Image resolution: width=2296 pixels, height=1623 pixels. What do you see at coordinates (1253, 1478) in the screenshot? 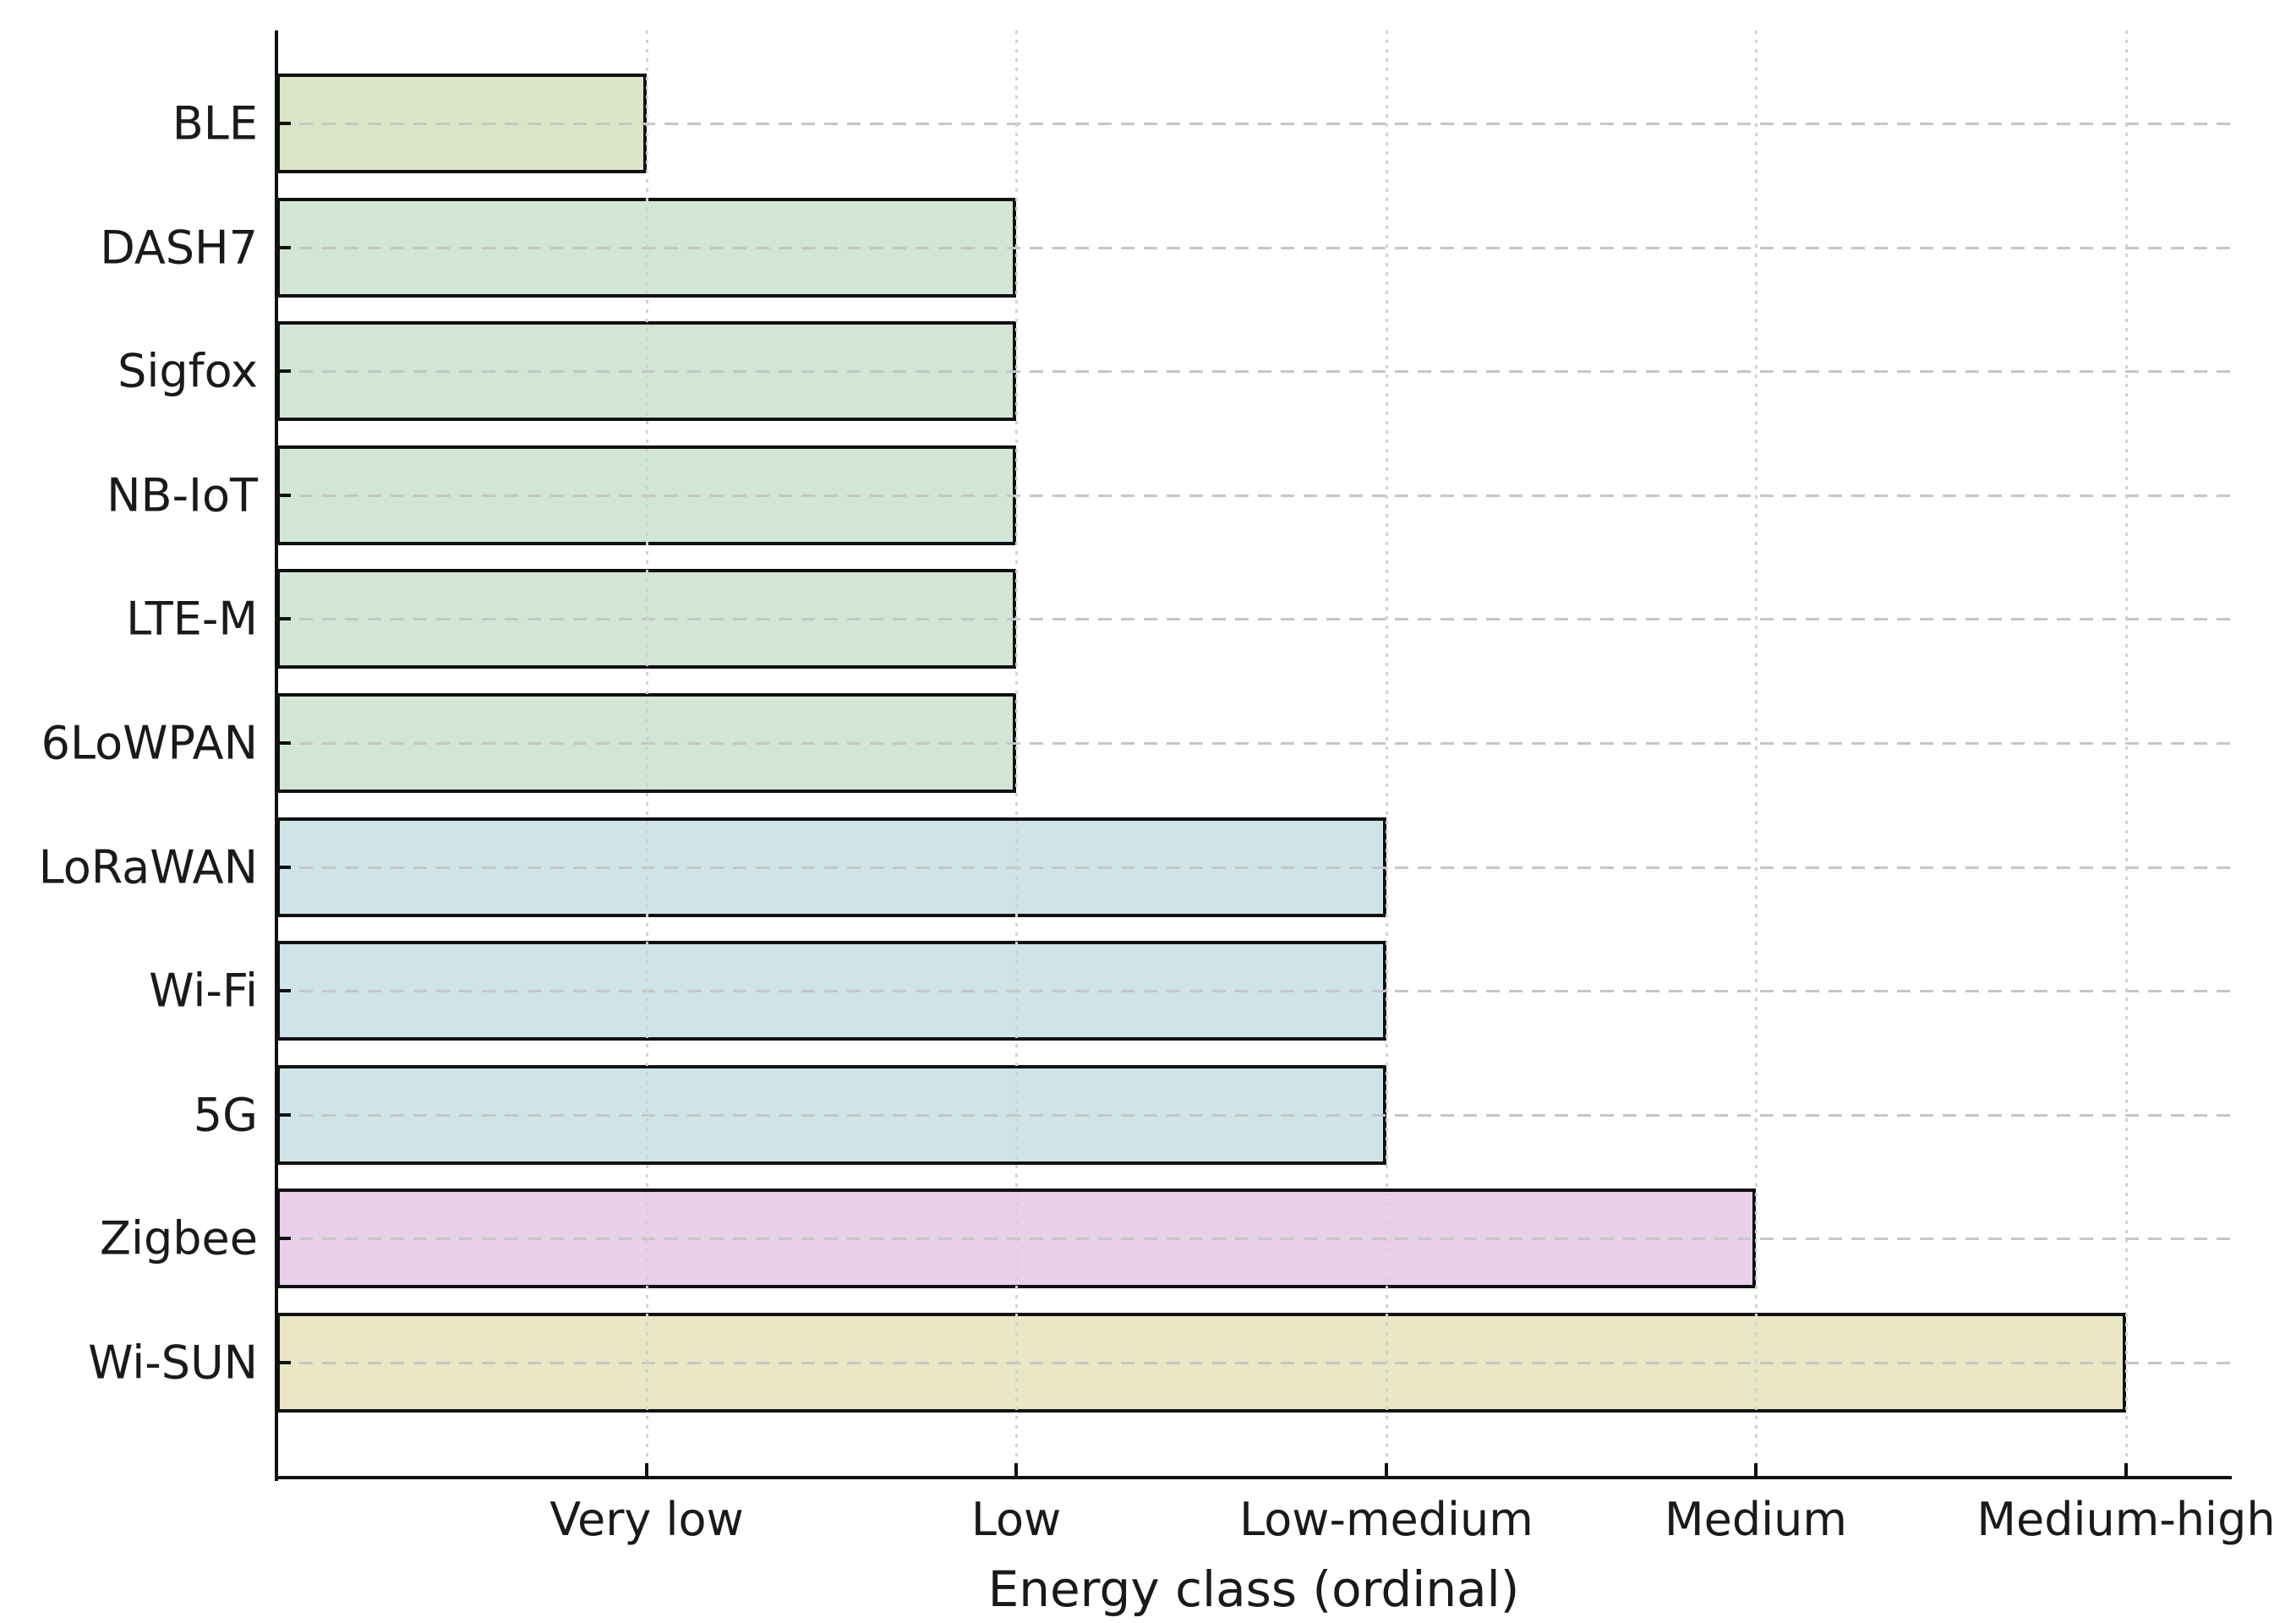
I see `x-axis-line` at bounding box center [1253, 1478].